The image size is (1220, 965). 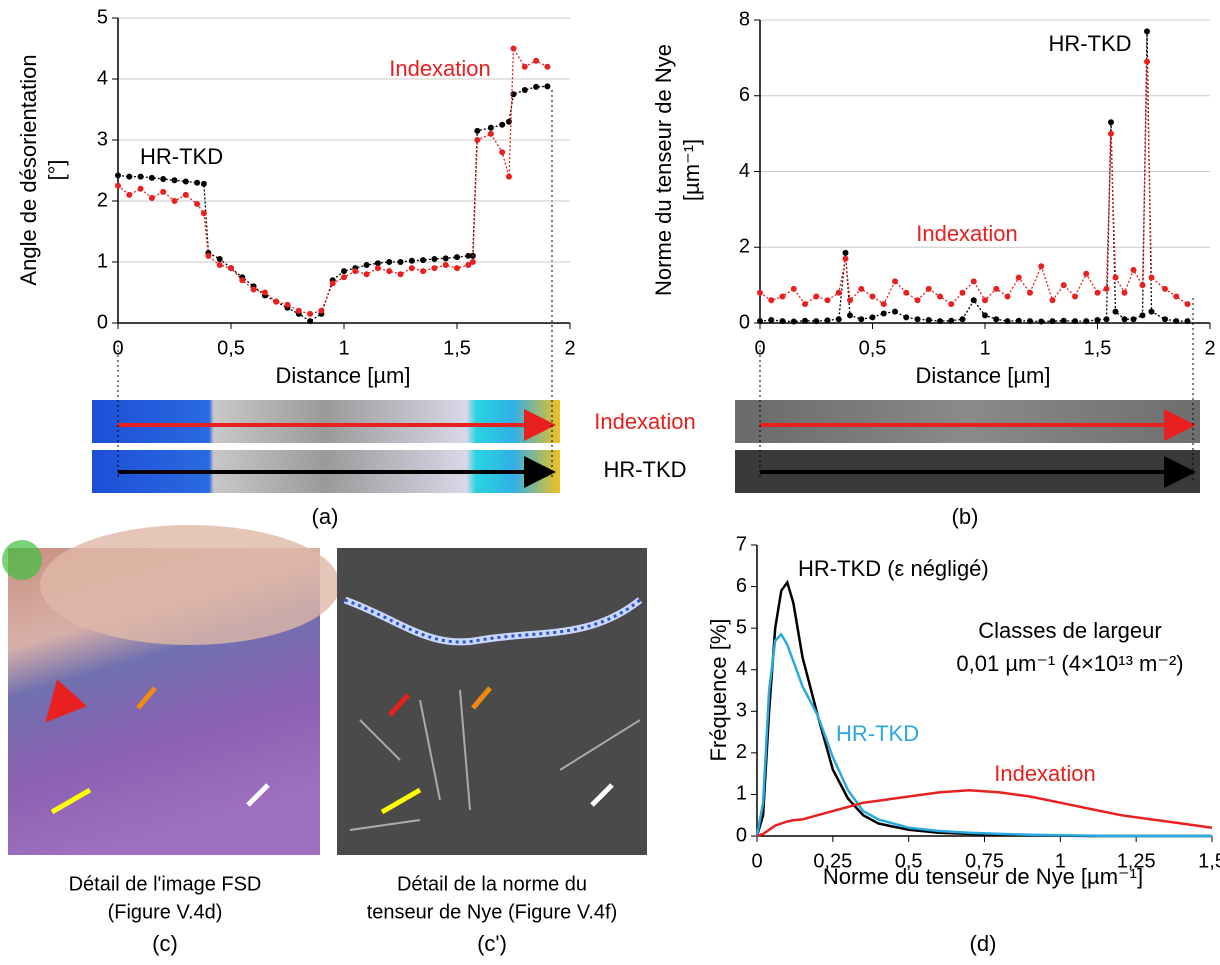 I want to click on panel-label: (c'), so click(x=492, y=943).